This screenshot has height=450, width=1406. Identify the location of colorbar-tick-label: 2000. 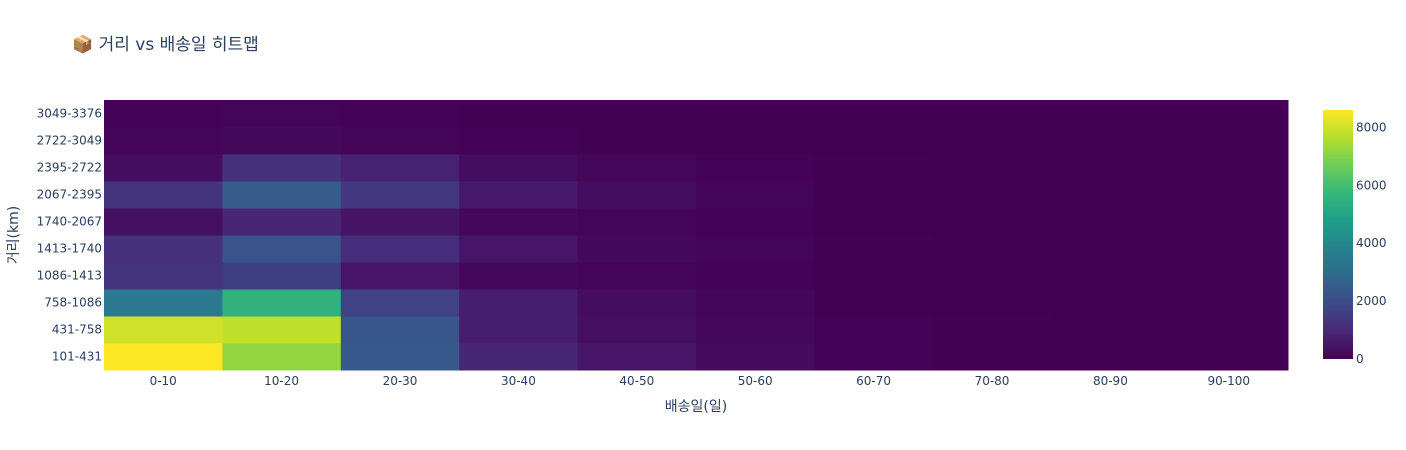
(1371, 301).